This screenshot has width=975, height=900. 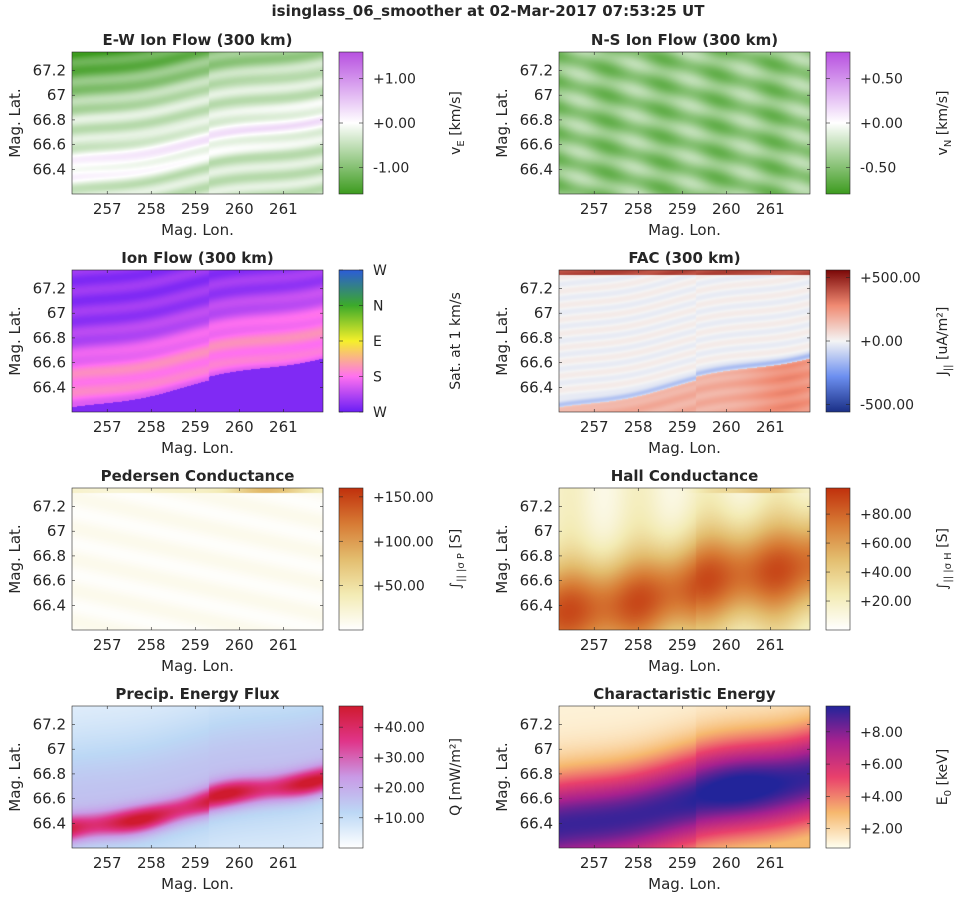 I want to click on panel-title: N-S Ion Flow (300 km), so click(x=684, y=40).